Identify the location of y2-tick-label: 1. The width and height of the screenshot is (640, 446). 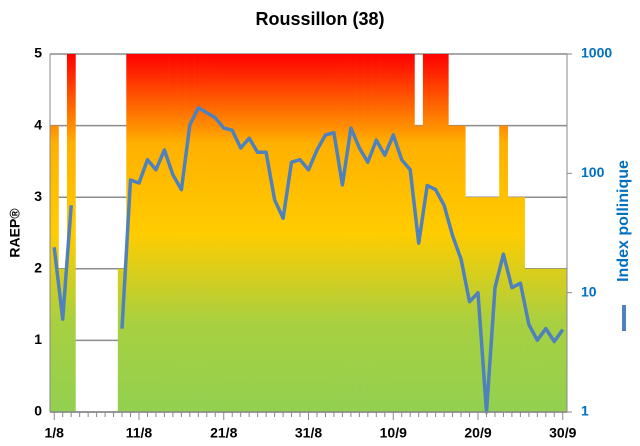
(585, 411).